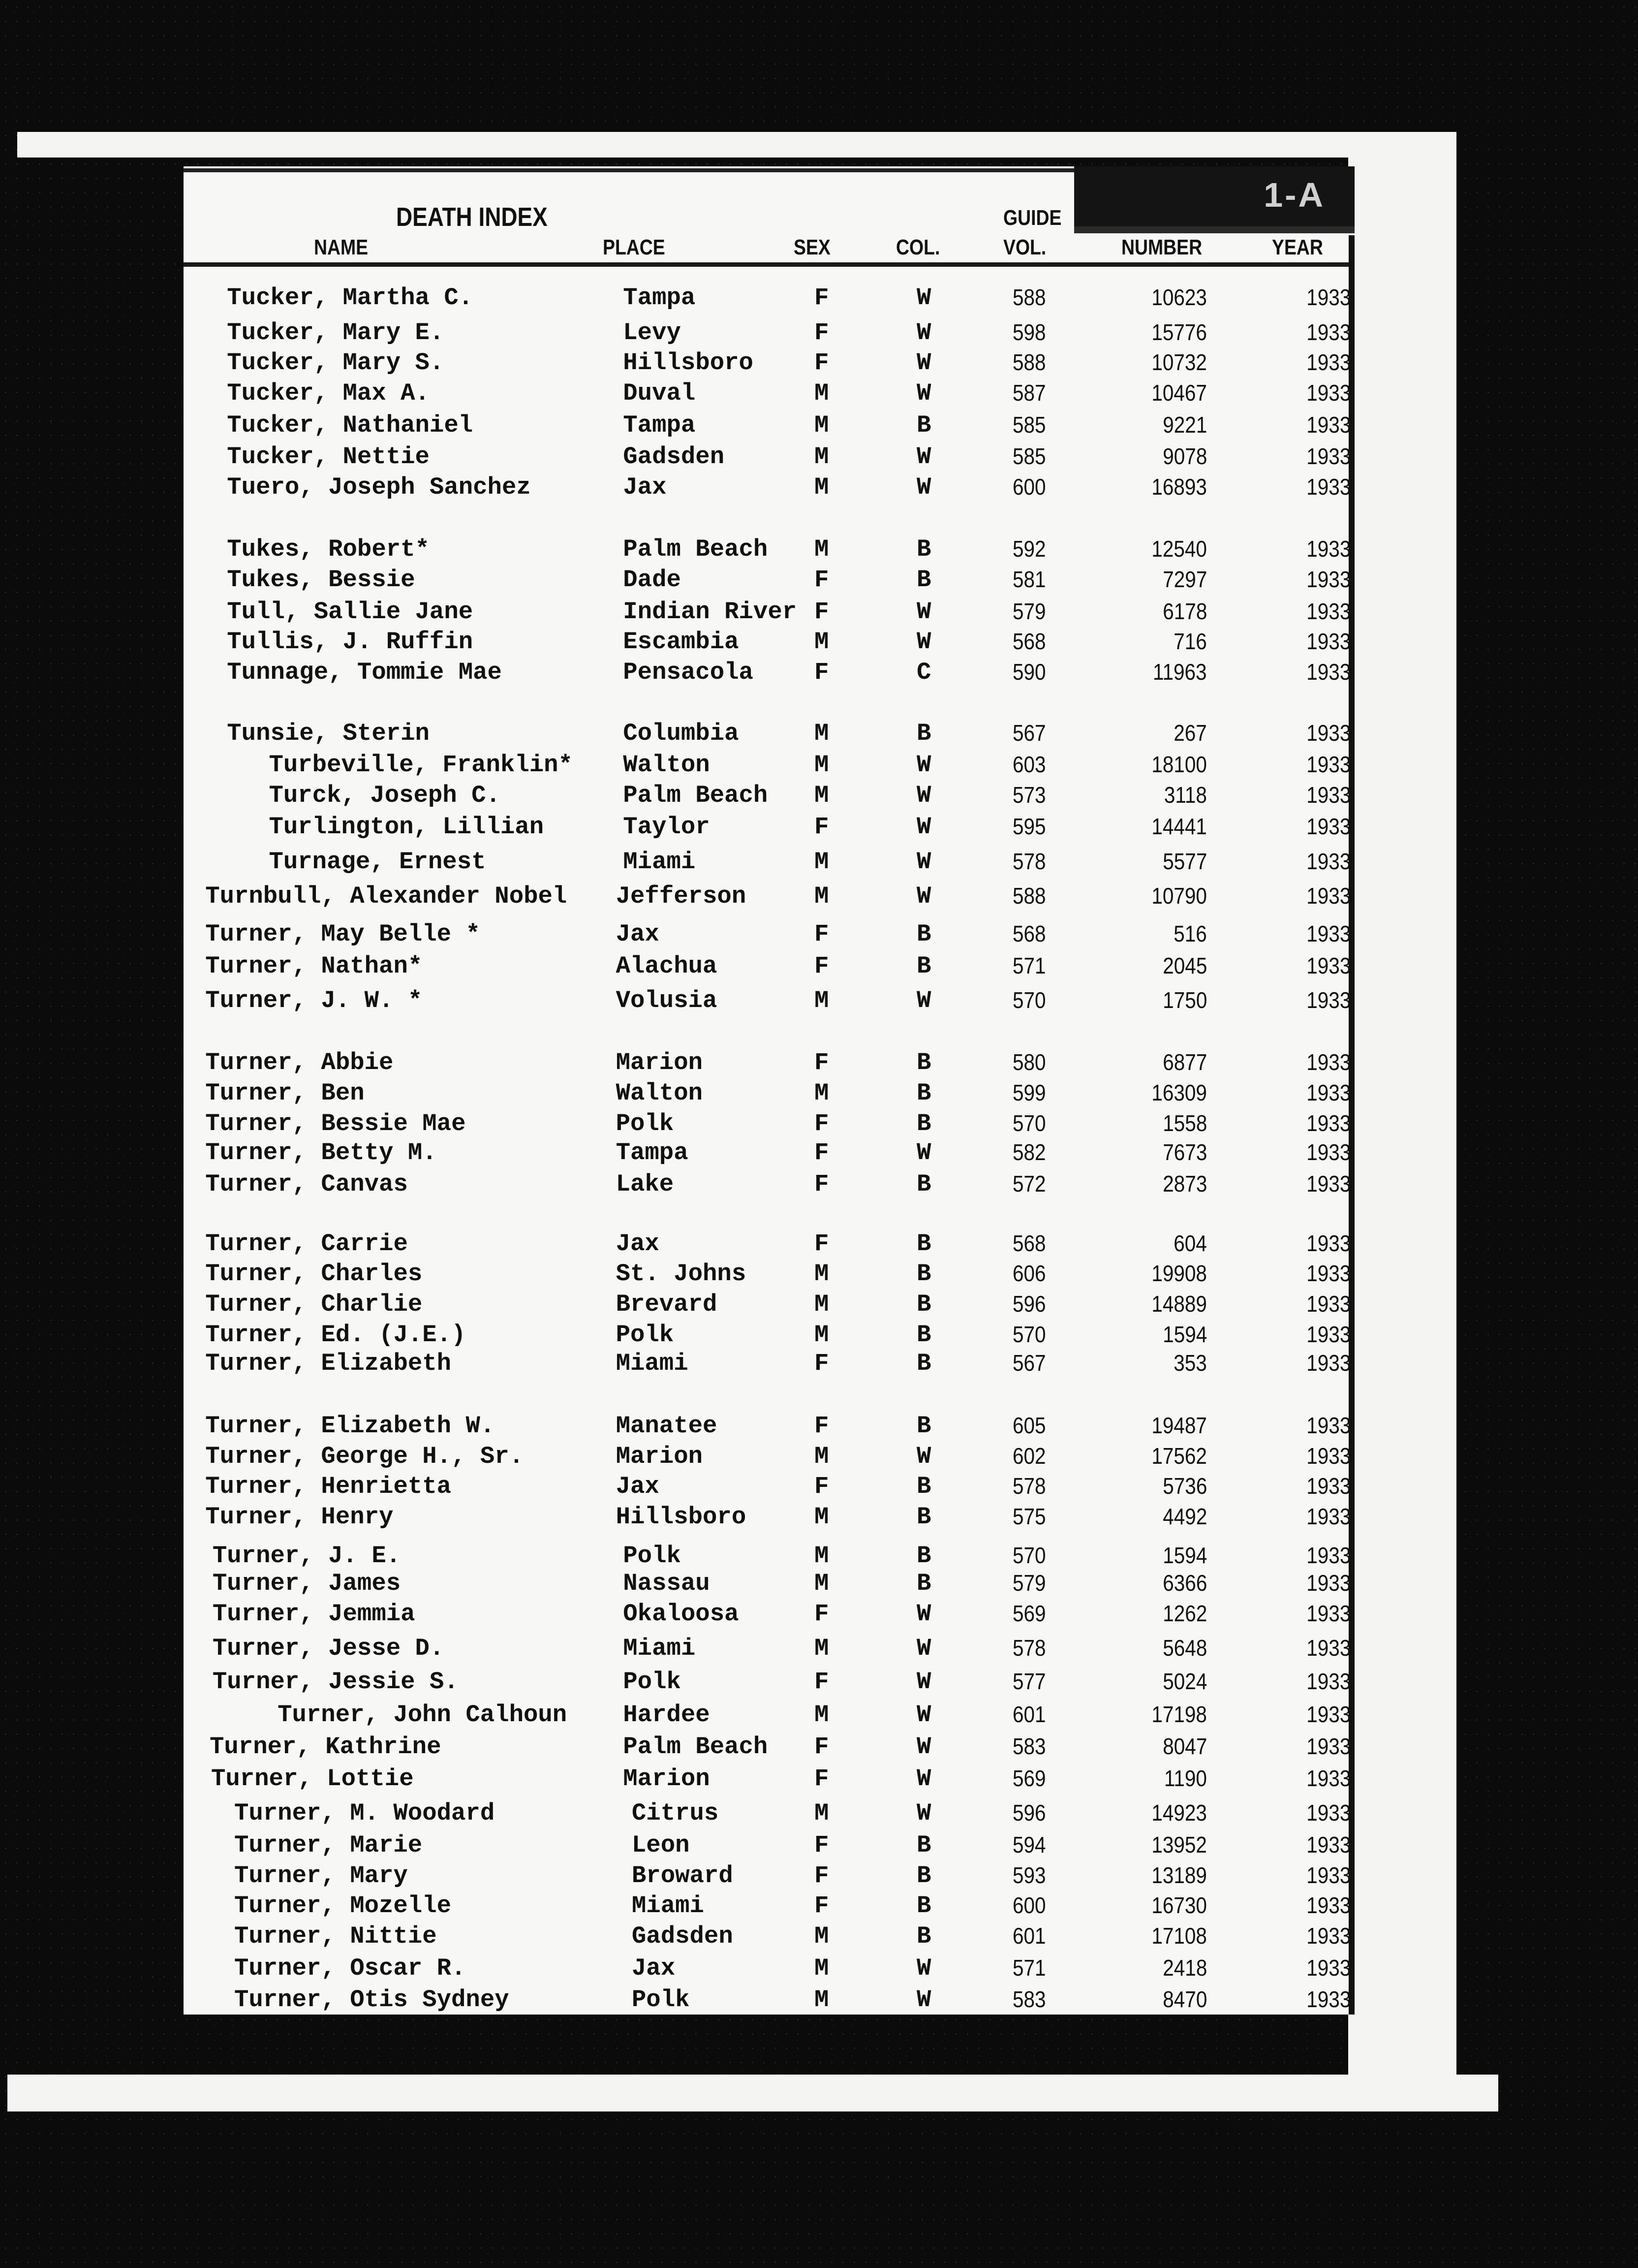  Describe the element at coordinates (1029, 1363) in the screenshot. I see `cell-vol: 567` at that location.